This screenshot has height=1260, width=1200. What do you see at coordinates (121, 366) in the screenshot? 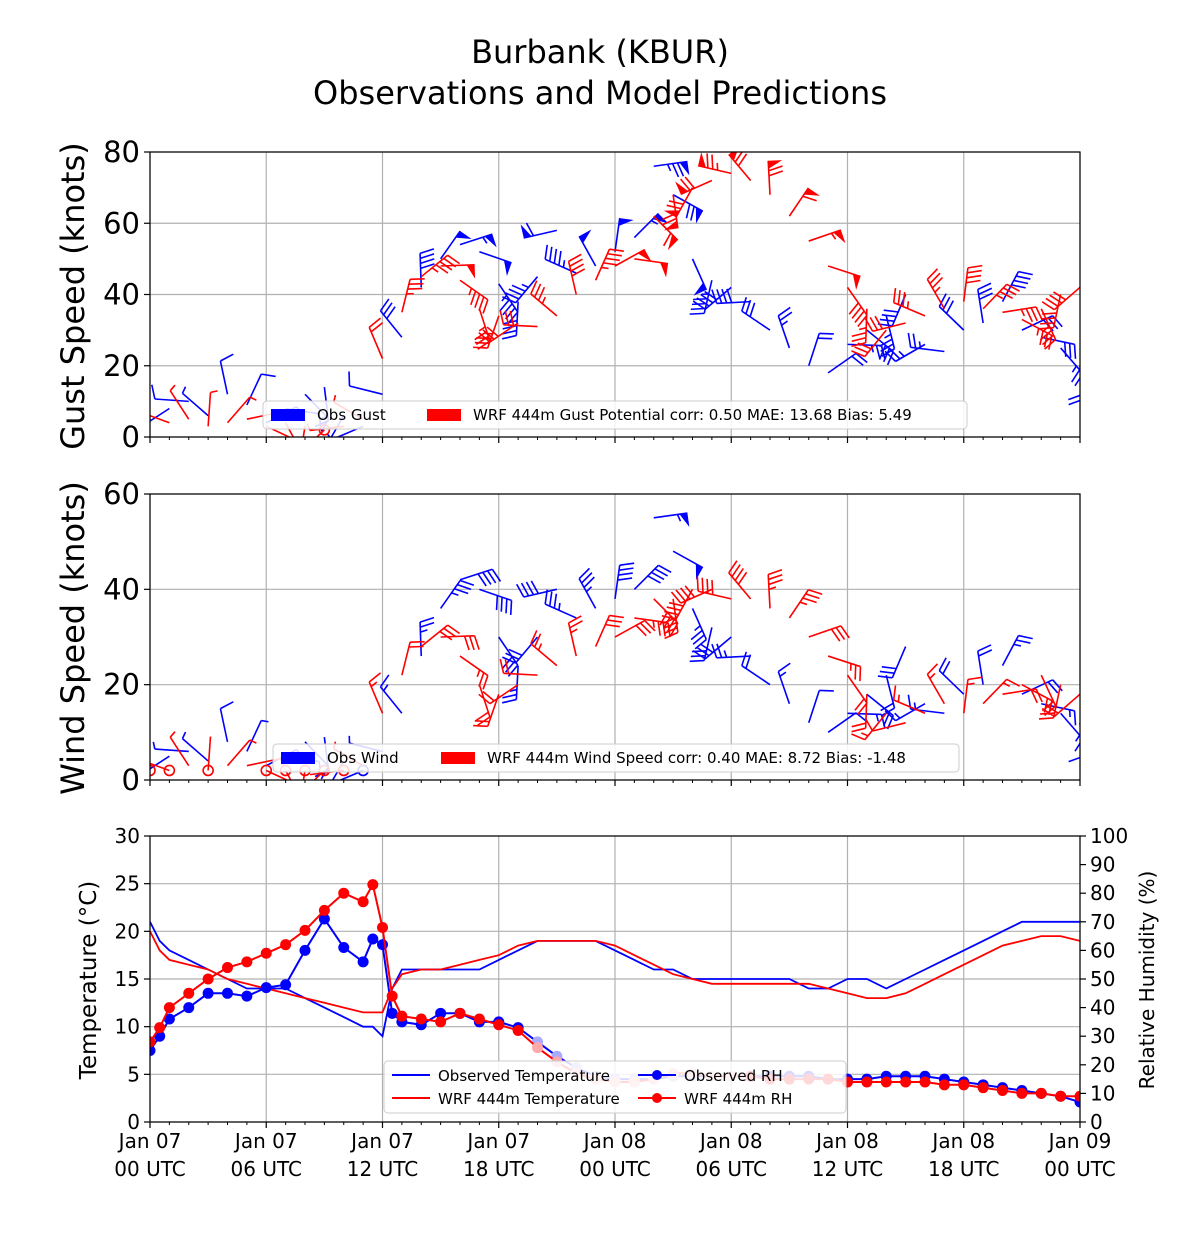
I see `gust-y-tick-label: 20` at bounding box center [121, 366].